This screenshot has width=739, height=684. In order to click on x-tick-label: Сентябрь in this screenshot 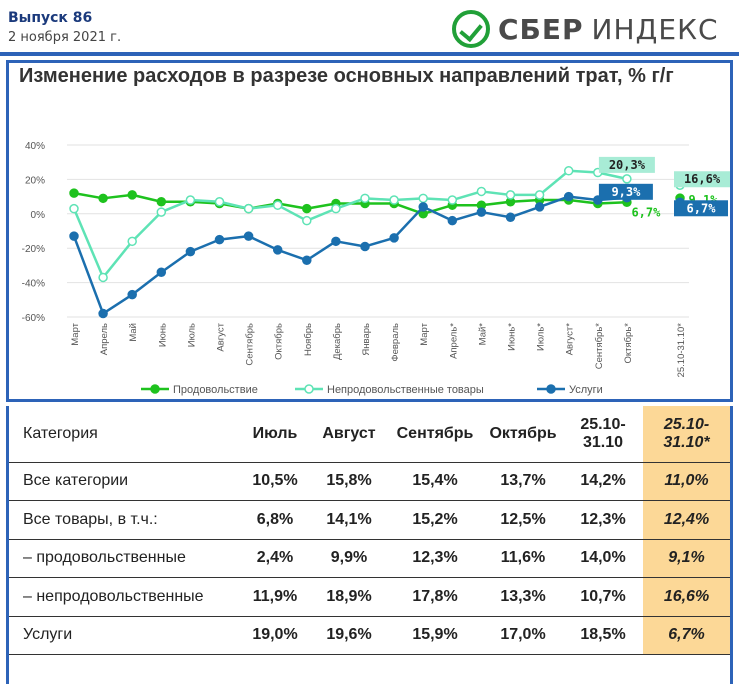, I will do `click(250, 344)`.